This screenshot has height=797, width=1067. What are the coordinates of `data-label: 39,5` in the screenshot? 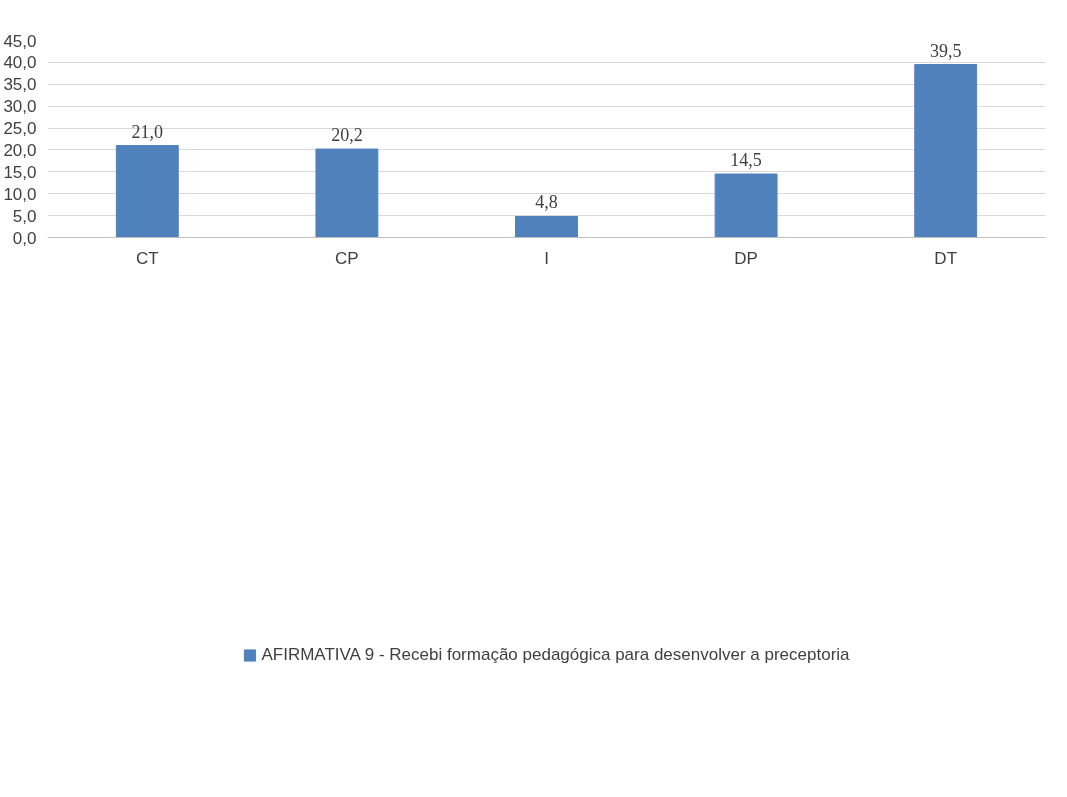 It's located at (945, 50).